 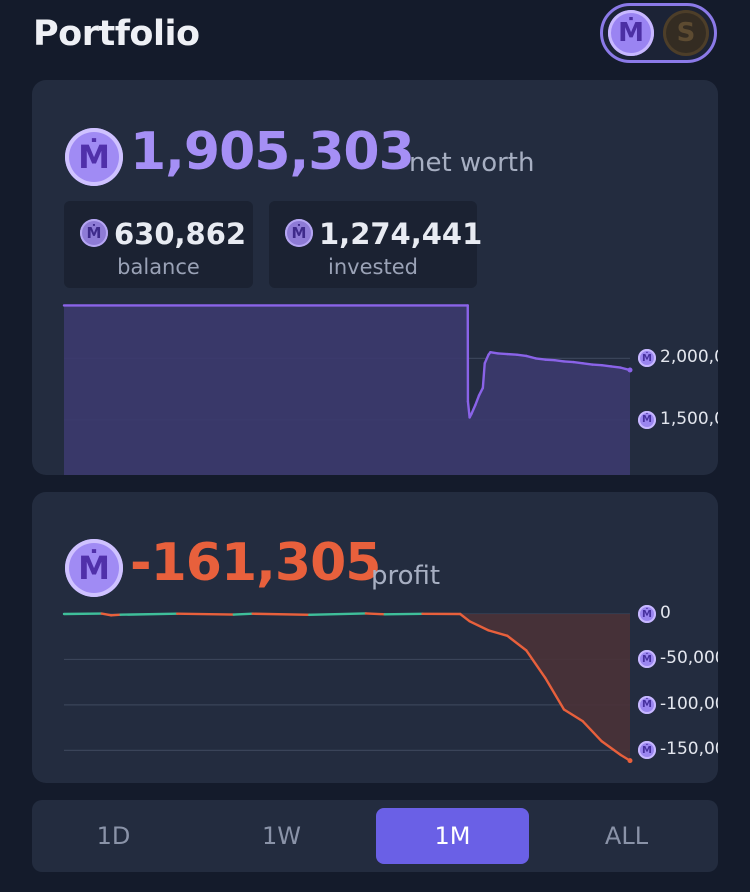 I want to click on invested-label: invested, so click(x=373, y=267).